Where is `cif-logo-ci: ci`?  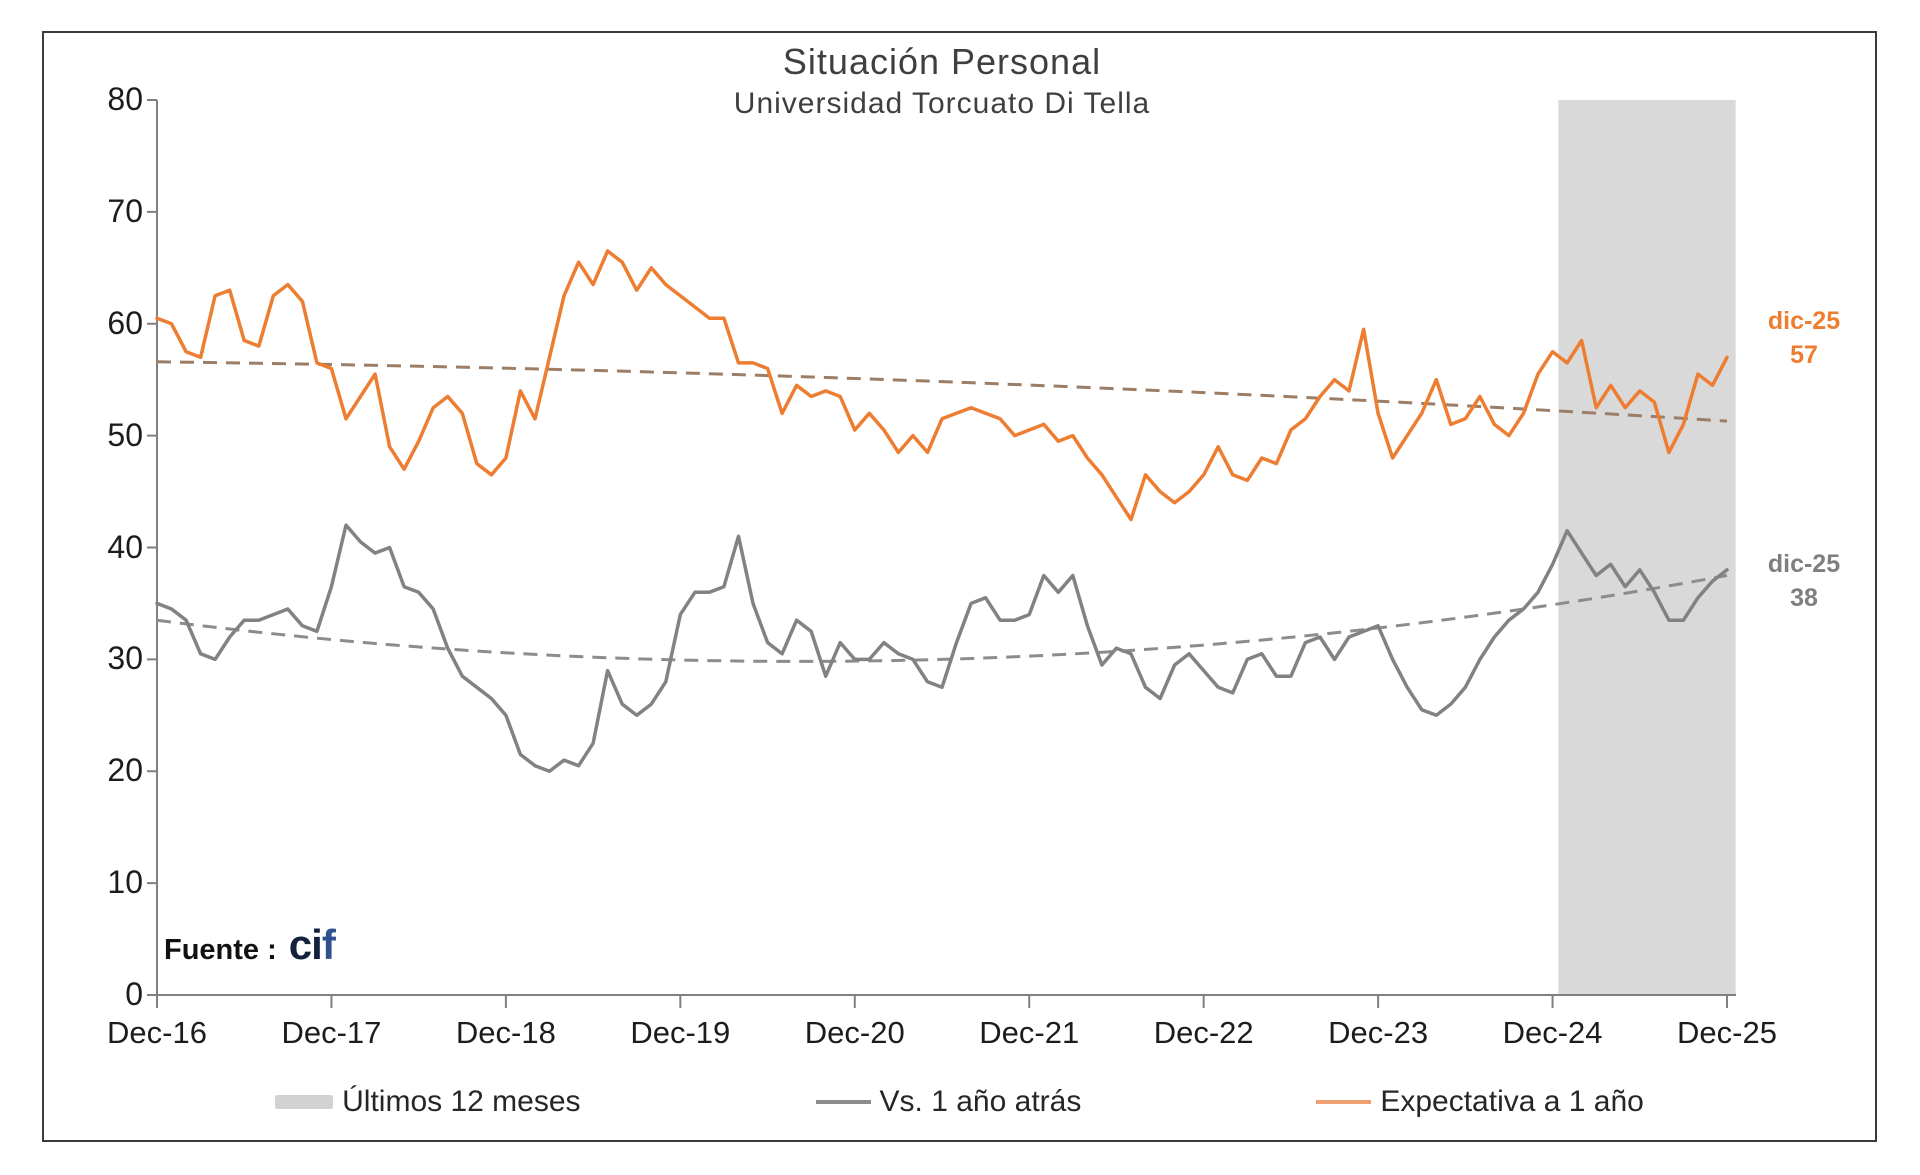 cif-logo-ci: ci is located at coordinates (305, 944).